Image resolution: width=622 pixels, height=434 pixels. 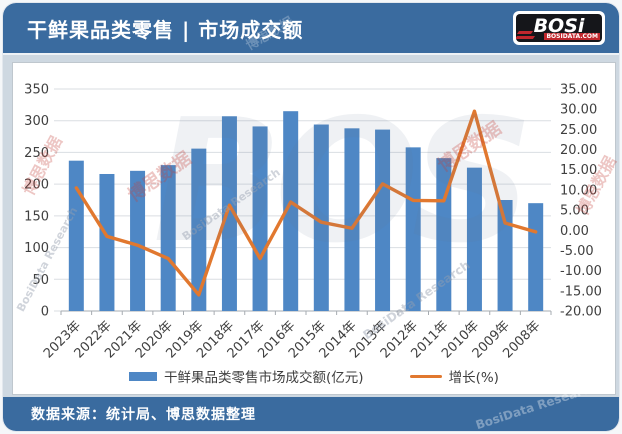 I want to click on y-axis-left-tick-label: 0, so click(x=45, y=312).